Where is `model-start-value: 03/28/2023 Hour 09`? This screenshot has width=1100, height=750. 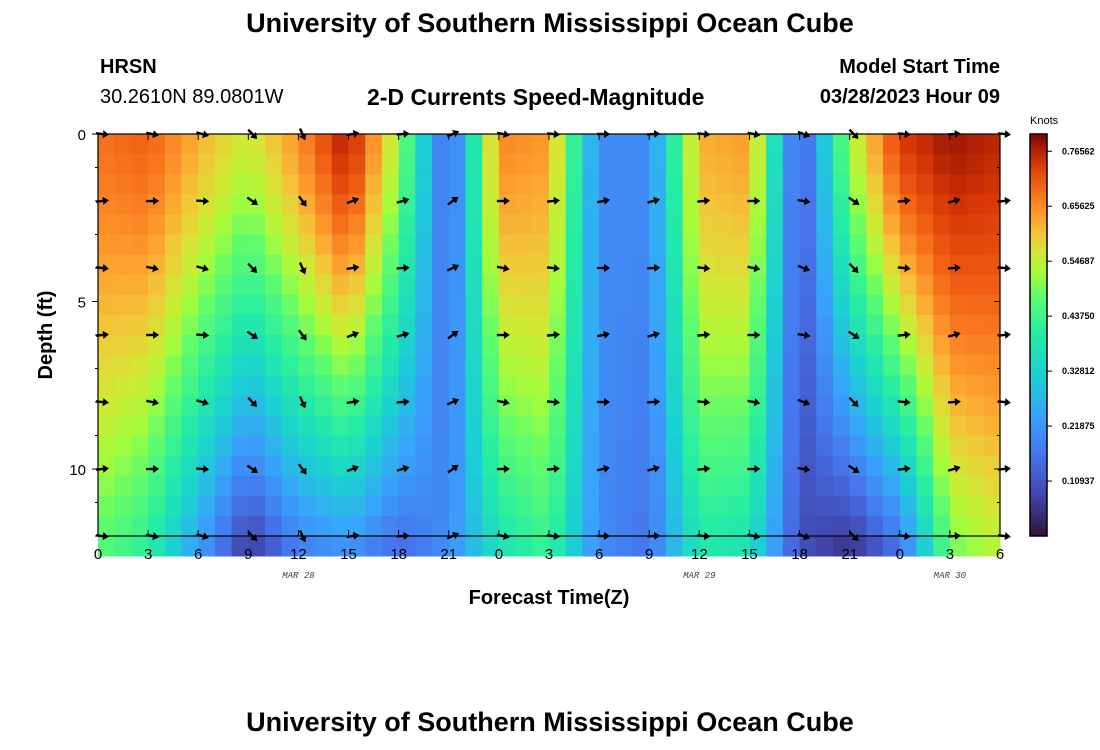 model-start-value: 03/28/2023 Hour 09 is located at coordinates (909, 97).